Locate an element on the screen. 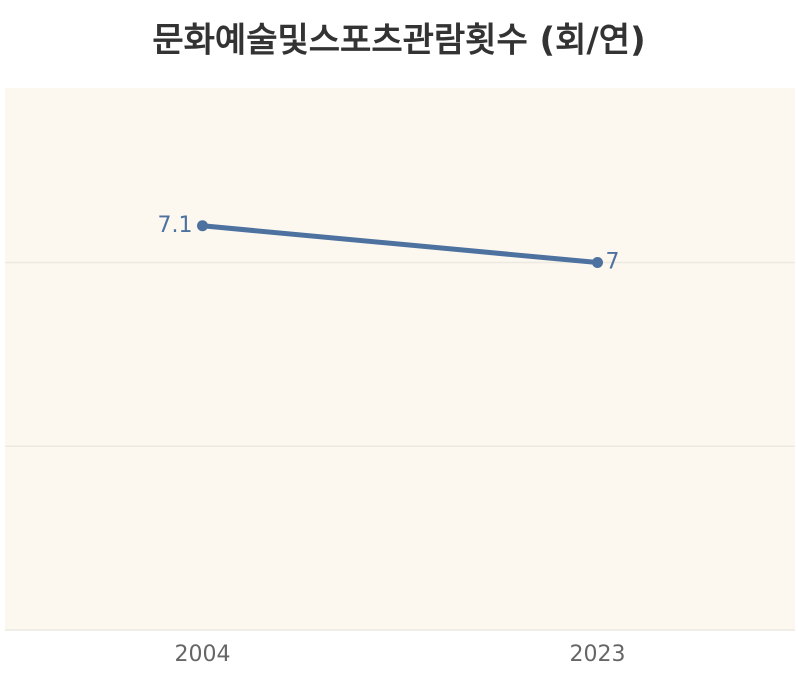  data-label: 7 is located at coordinates (613, 262).